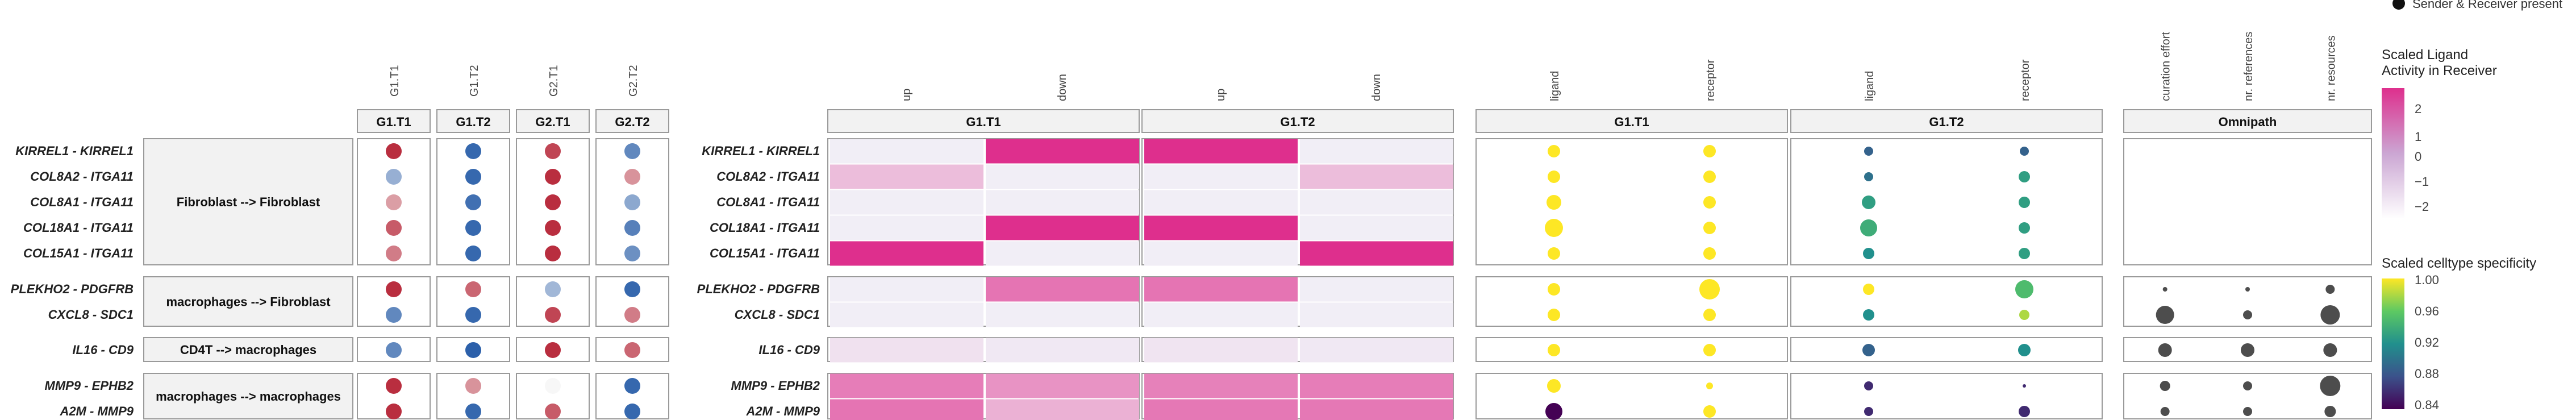 This screenshot has width=2576, height=420. What do you see at coordinates (552, 122) in the screenshot?
I see `facet-label: G2.T1` at bounding box center [552, 122].